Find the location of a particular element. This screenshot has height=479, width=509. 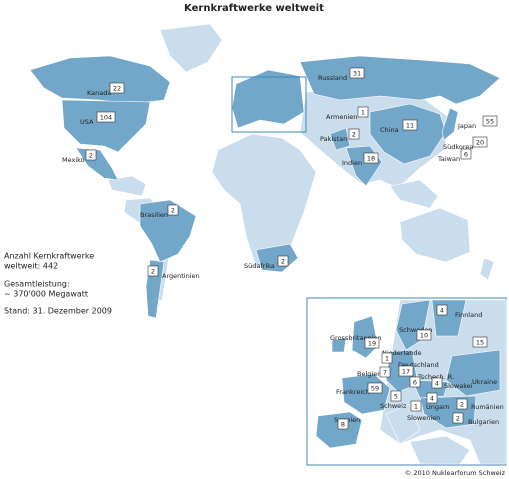

inset-balkans is located at coordinates (440, 450).